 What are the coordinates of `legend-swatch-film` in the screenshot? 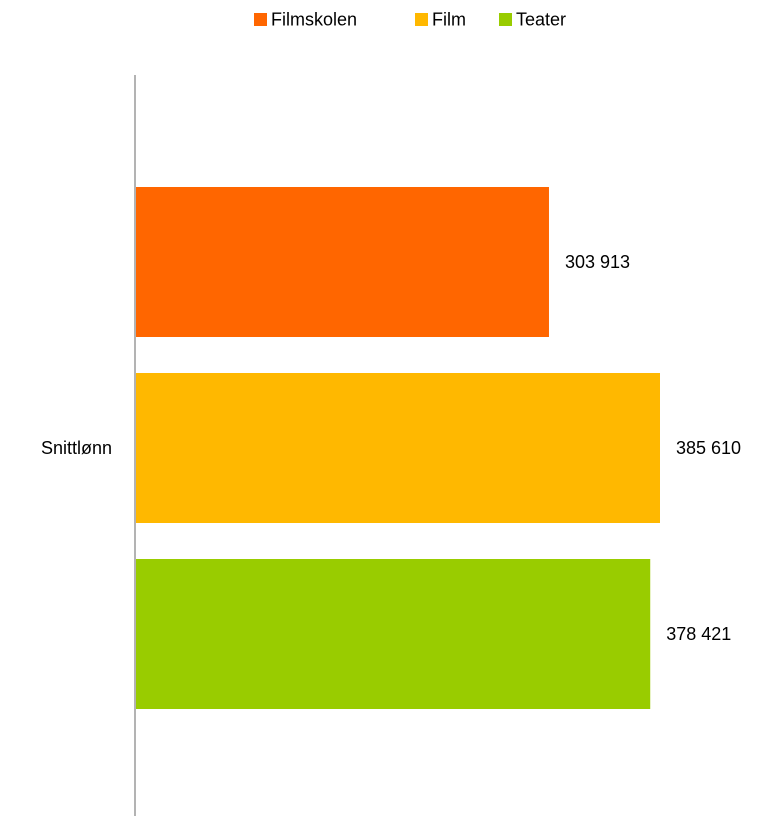 It's located at (421, 19).